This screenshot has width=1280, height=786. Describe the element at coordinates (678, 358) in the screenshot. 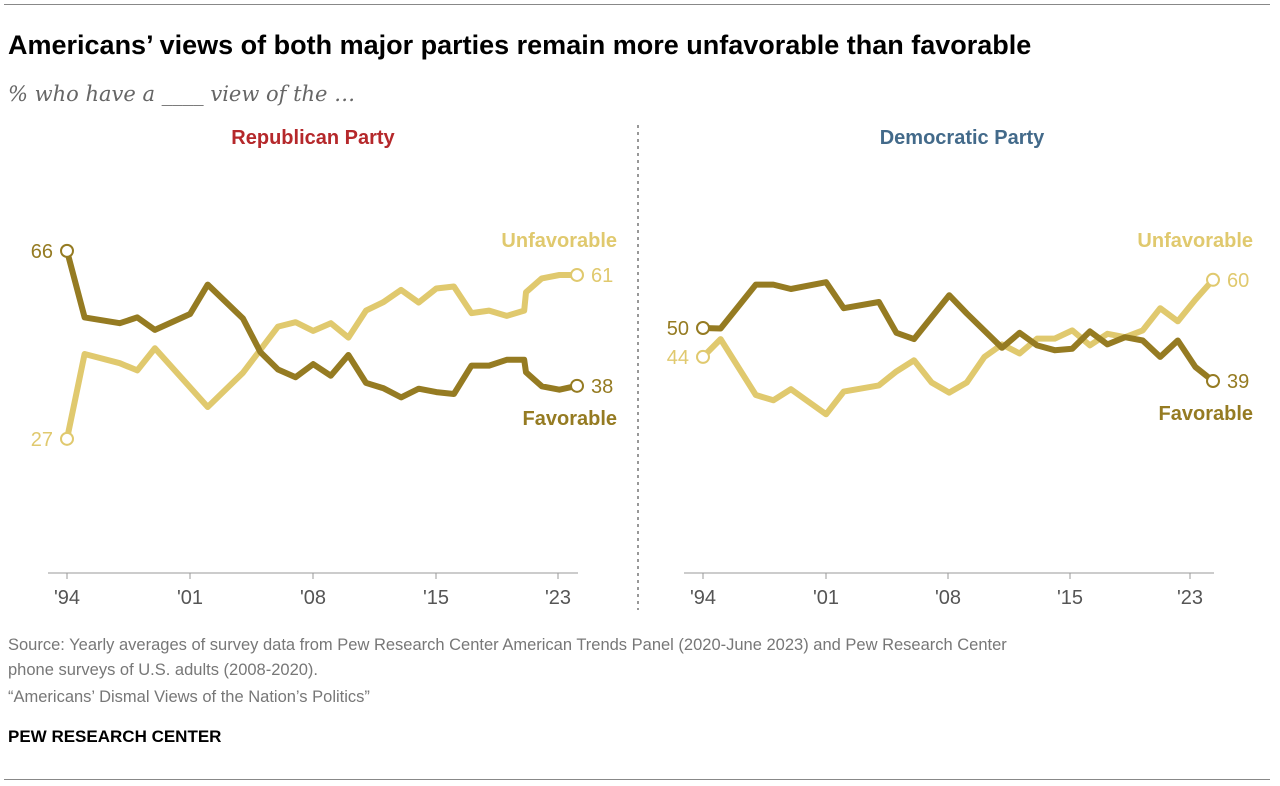

I see `start-value-label: 44` at that location.